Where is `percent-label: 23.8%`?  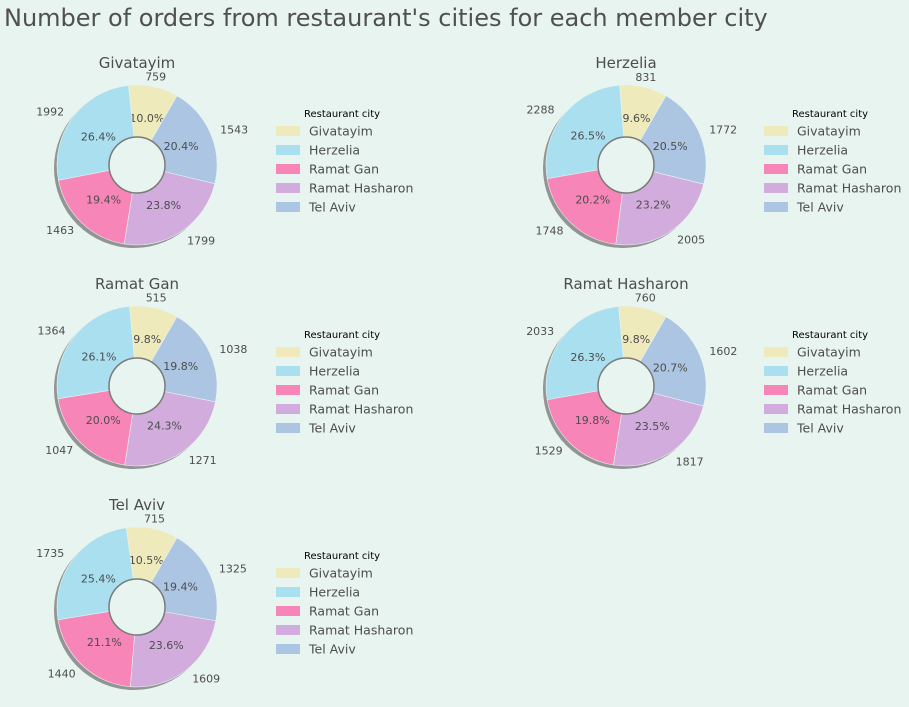
percent-label: 23.8% is located at coordinates (163, 205).